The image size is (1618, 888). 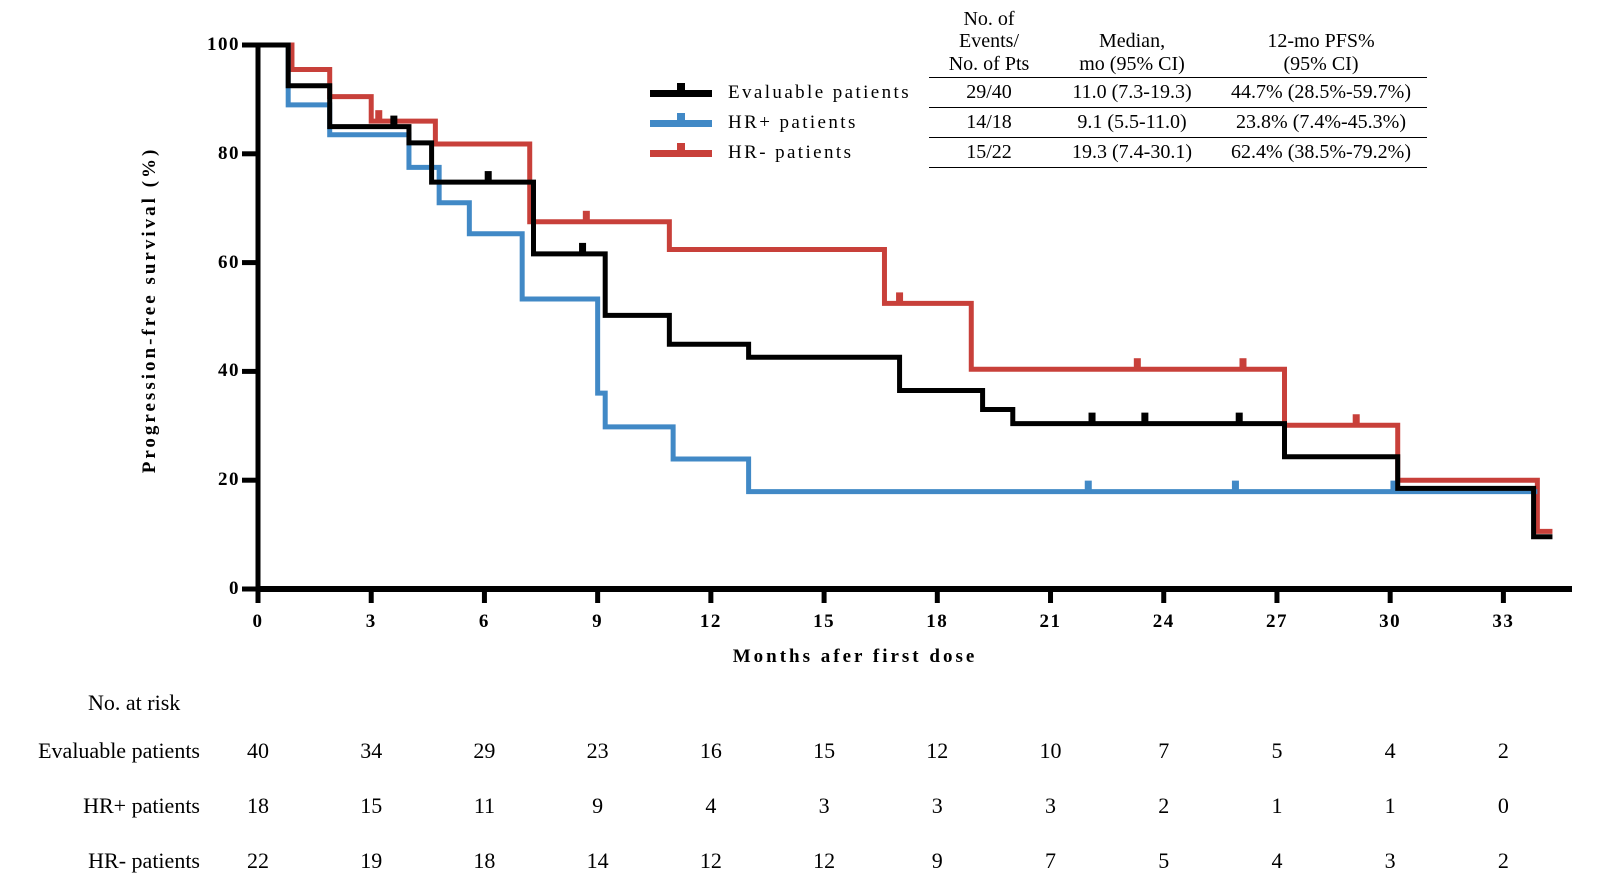 I want to click on cell-12mo-pfs: 62.4% (38.5%-79.2%), so click(x=1321, y=153).